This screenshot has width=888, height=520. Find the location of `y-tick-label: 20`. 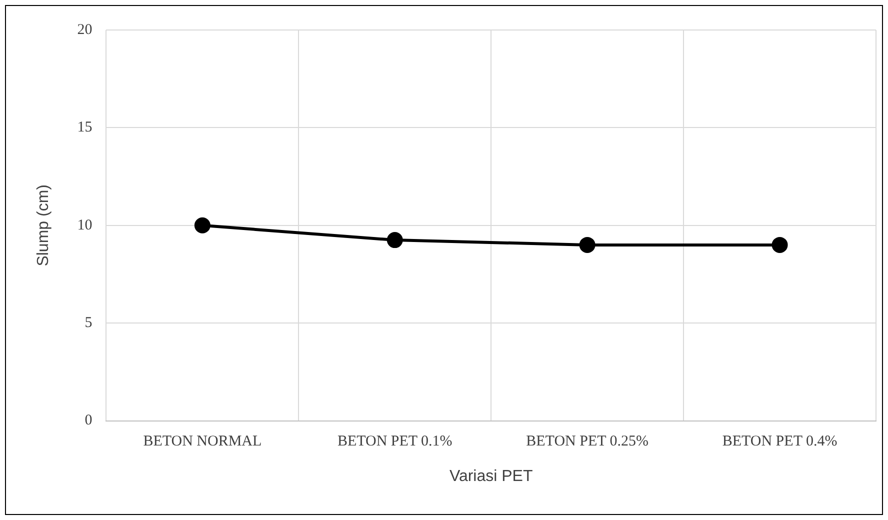

y-tick-label: 20 is located at coordinates (84, 30).